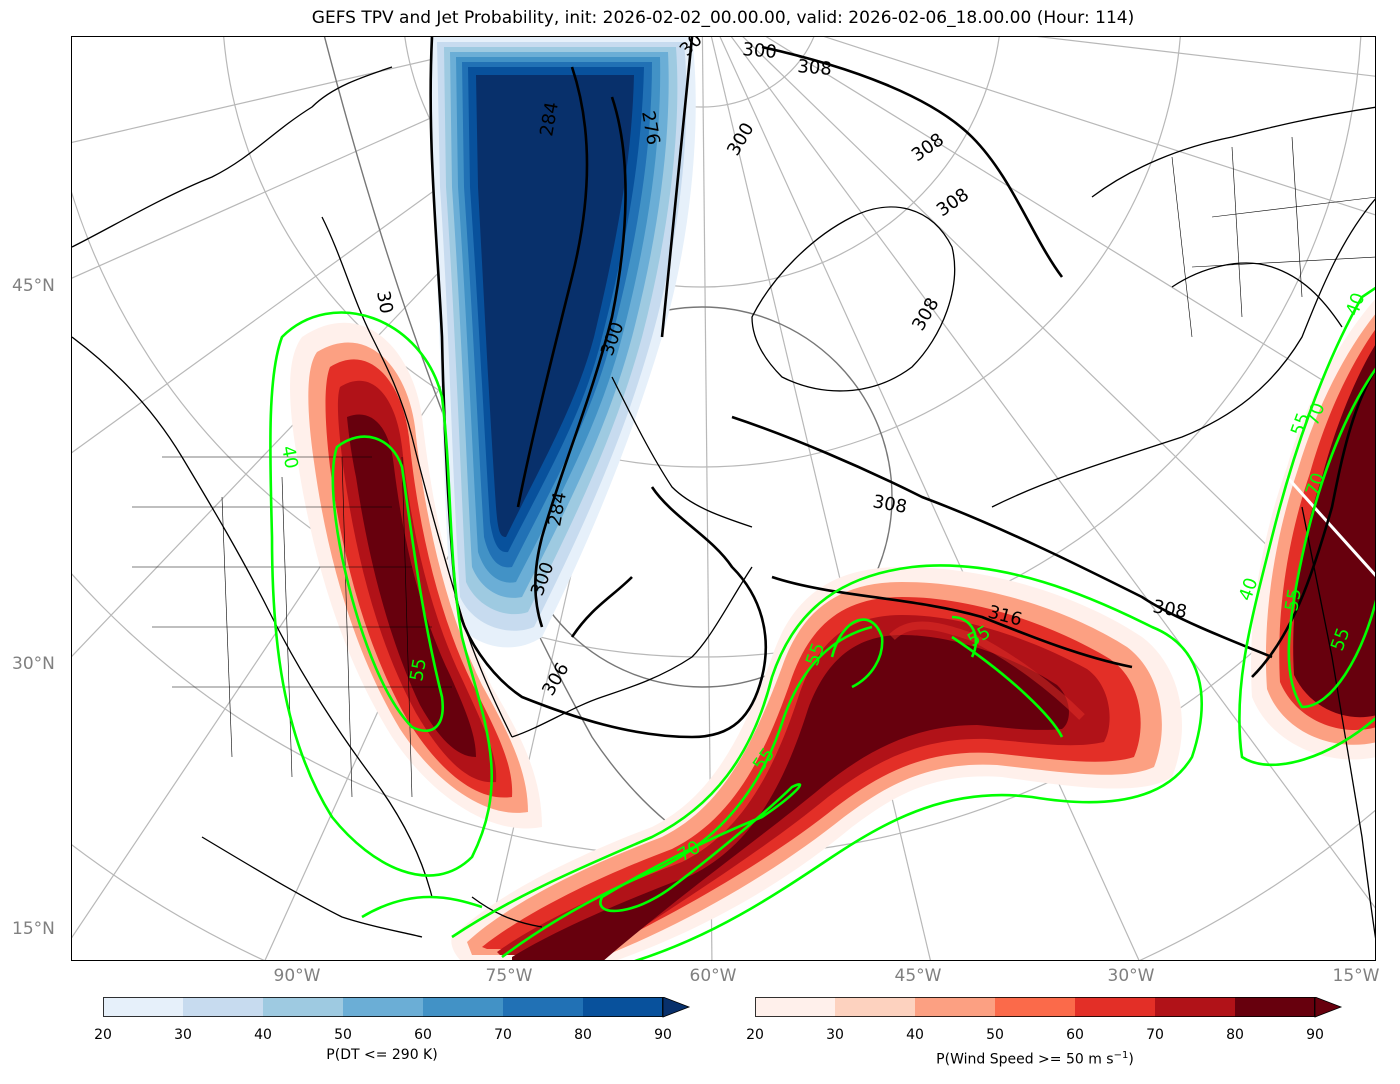 Image resolution: width=1400 pixels, height=1084 pixels. I want to click on tpv-colorbar-tick: 60, so click(423, 1035).